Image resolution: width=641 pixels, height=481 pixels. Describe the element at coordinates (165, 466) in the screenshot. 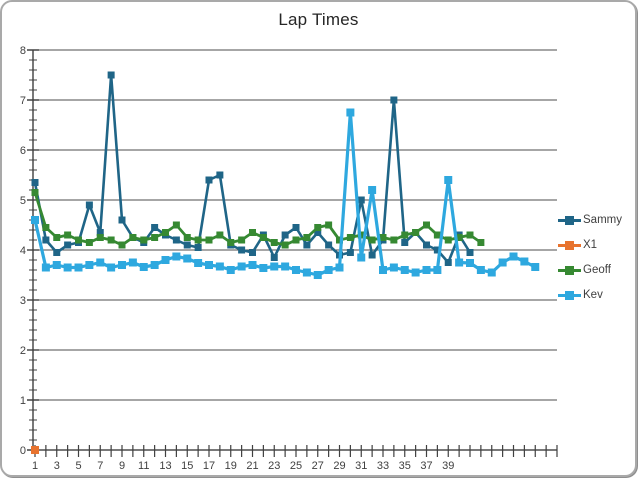

I see `svg-text: 13` at that location.